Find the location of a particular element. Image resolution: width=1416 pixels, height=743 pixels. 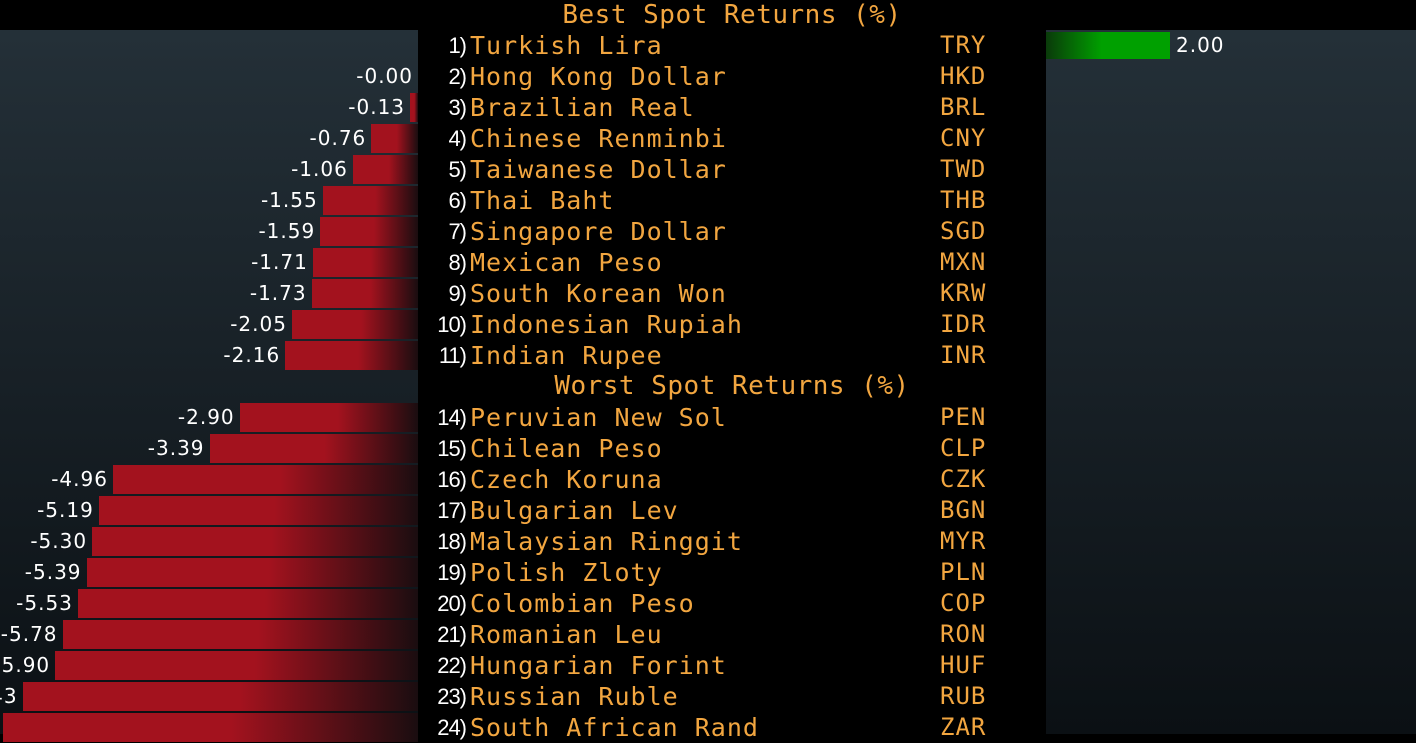

value-label: -5.78 is located at coordinates (29, 634).